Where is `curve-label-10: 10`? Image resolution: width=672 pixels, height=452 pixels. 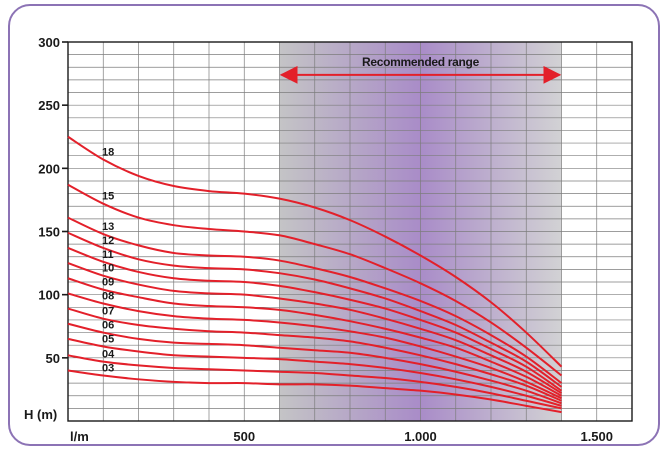 curve-label-10: 10 is located at coordinates (108, 269).